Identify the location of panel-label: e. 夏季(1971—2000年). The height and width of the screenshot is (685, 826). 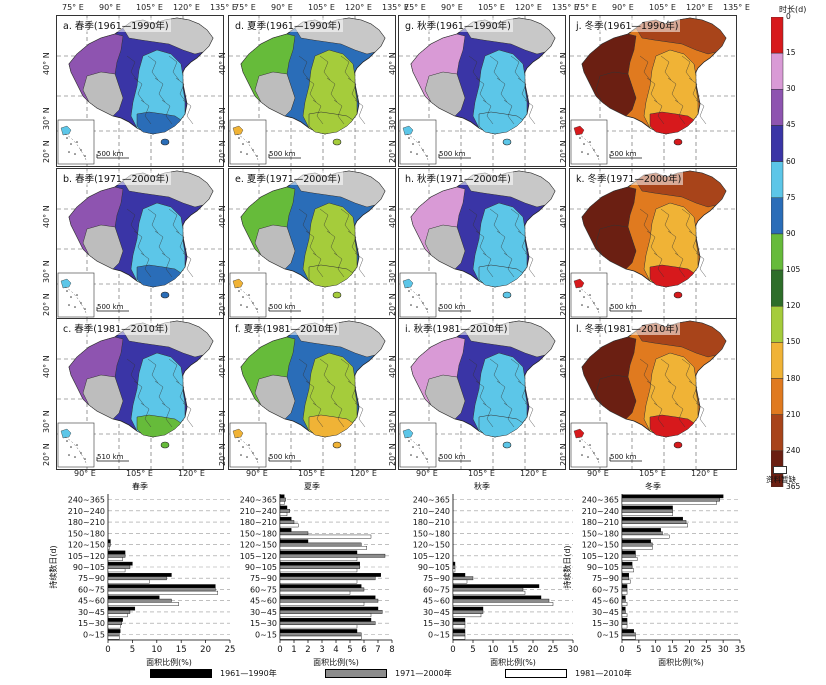
(288, 178).